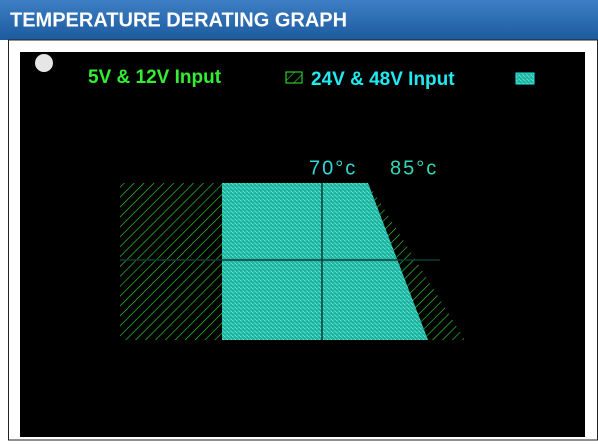  What do you see at coordinates (333, 168) in the screenshot?
I see `annotation: 70°c` at bounding box center [333, 168].